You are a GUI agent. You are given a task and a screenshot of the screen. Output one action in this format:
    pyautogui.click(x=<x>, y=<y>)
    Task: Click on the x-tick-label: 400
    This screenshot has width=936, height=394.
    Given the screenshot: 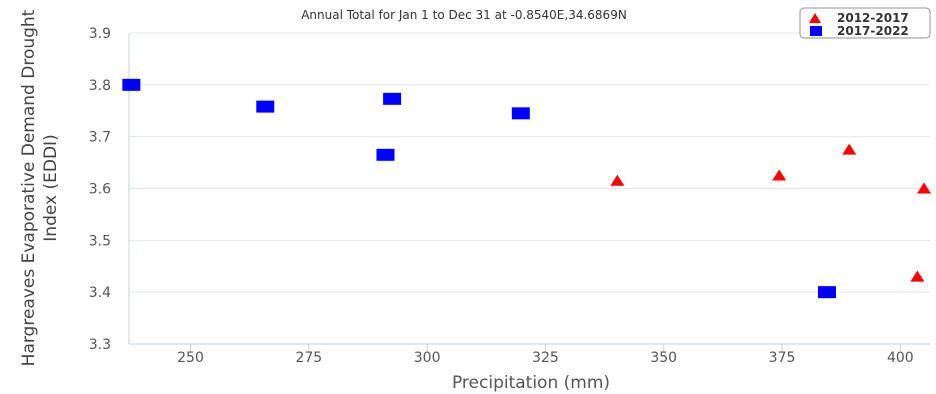 What is the action you would take?
    pyautogui.click(x=900, y=358)
    